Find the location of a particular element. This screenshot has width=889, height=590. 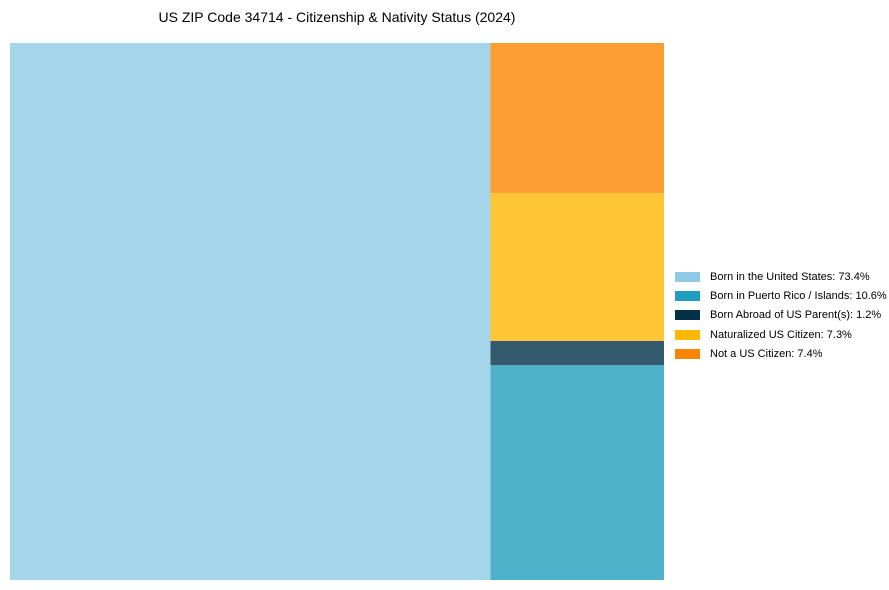

legend-item-born-pr: Born in Puerto Rico / Islands: 10.6% is located at coordinates (781, 295).